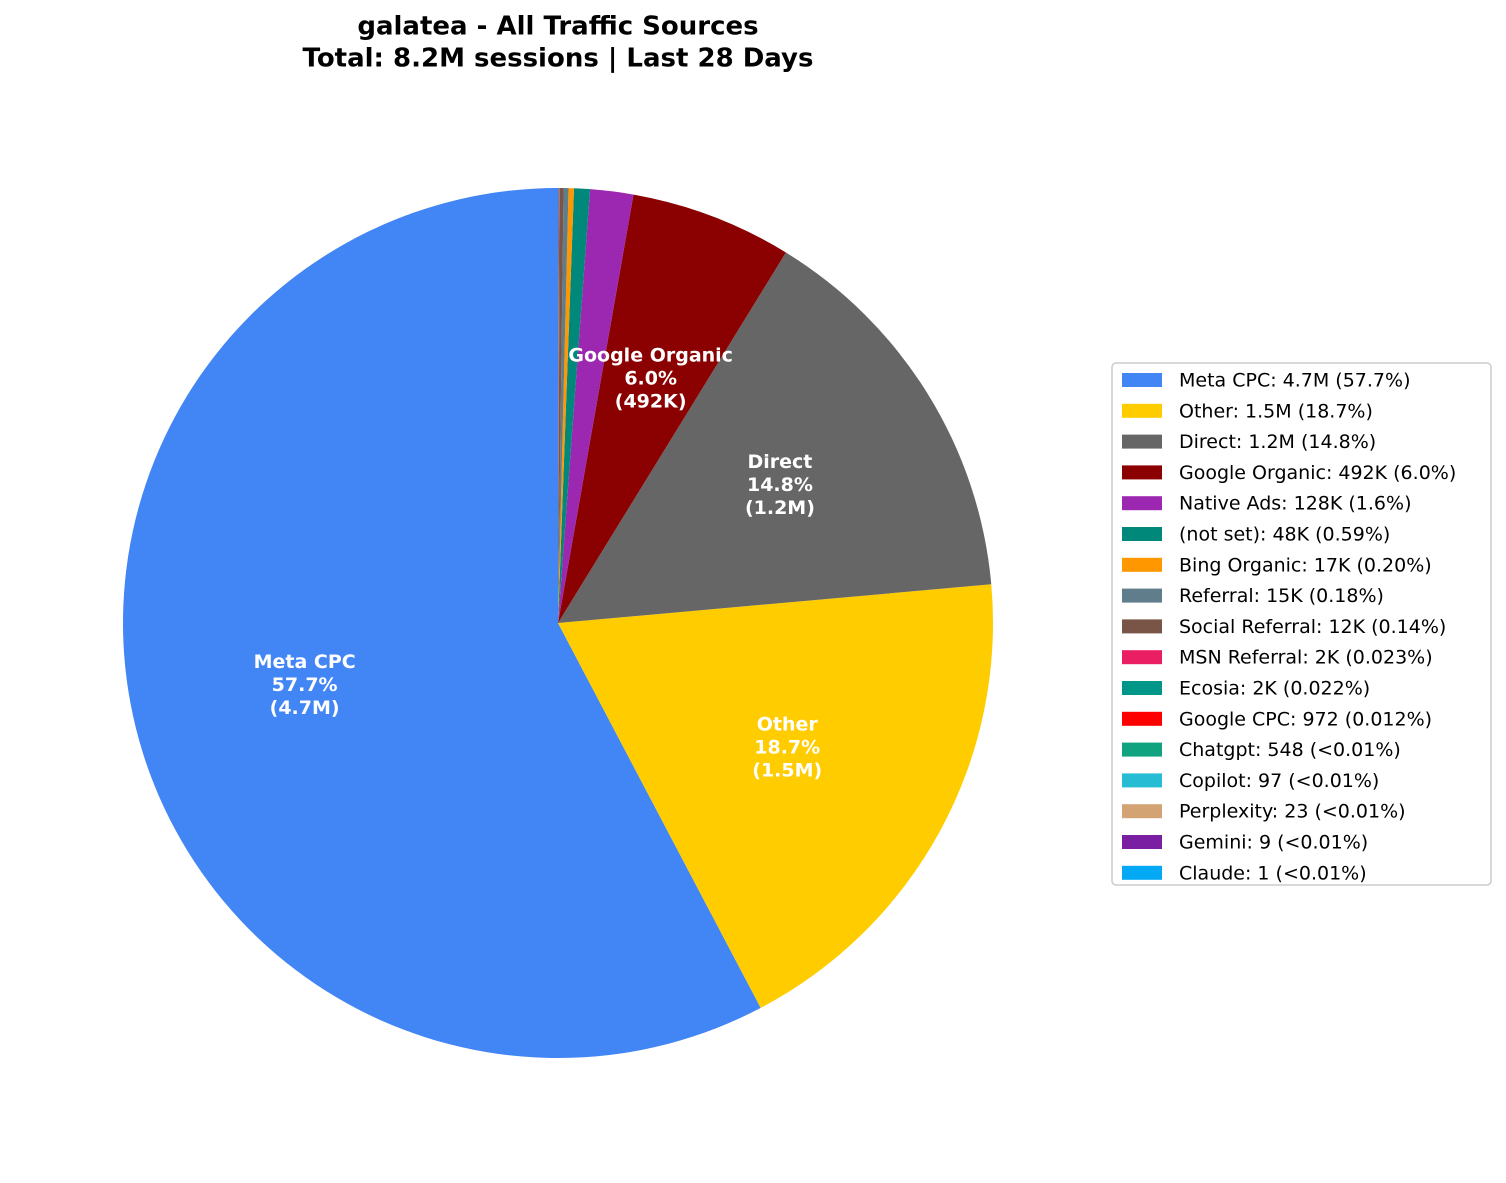 The image size is (1506, 1183). What do you see at coordinates (1294, 381) in the screenshot?
I see `legend-label: Meta CPC: 4.7M (57.7%)` at bounding box center [1294, 381].